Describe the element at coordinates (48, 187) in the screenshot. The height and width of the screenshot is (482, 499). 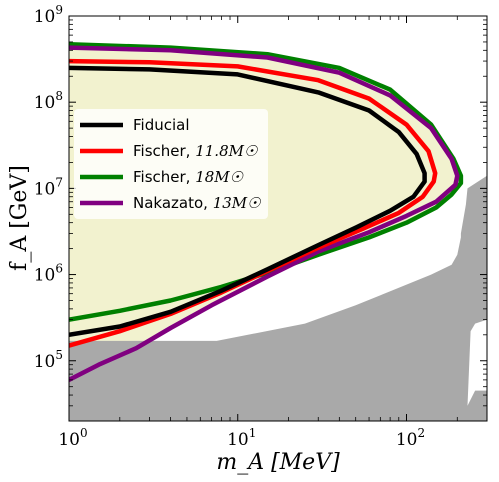
I see `y-tick-label: 10⁷` at that location.